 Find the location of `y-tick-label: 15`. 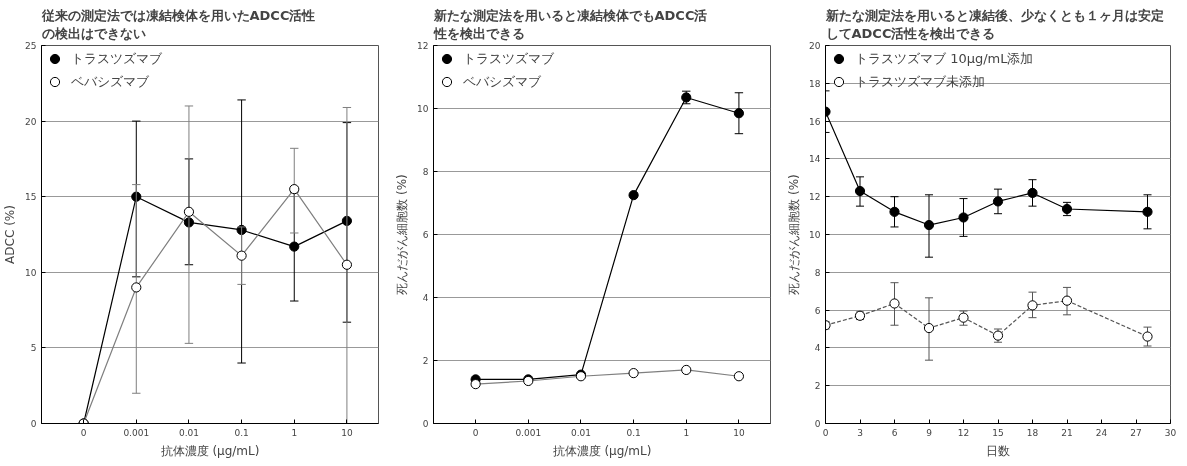

y-tick-label: 15 is located at coordinates (31, 197).